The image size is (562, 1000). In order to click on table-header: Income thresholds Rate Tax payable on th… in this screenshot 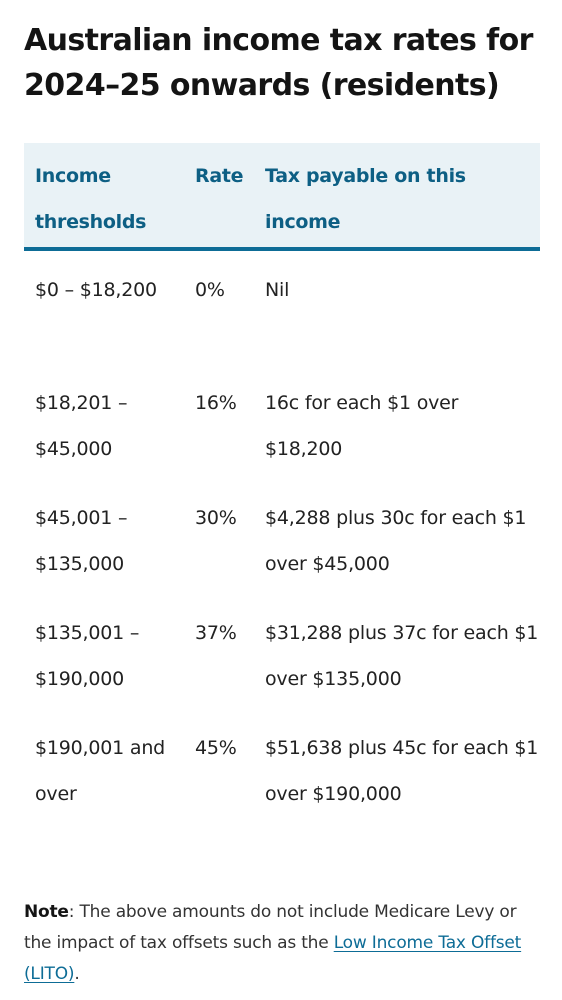, I will do `click(282, 197)`.